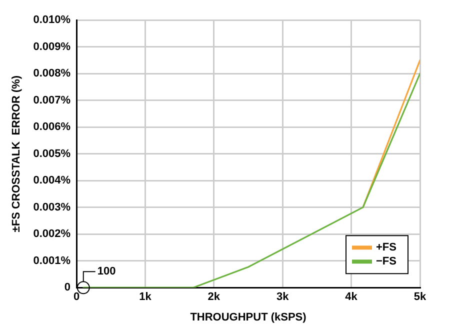  Describe the element at coordinates (52, 100) in the screenshot. I see `y-tick-label: 0.007%` at that location.